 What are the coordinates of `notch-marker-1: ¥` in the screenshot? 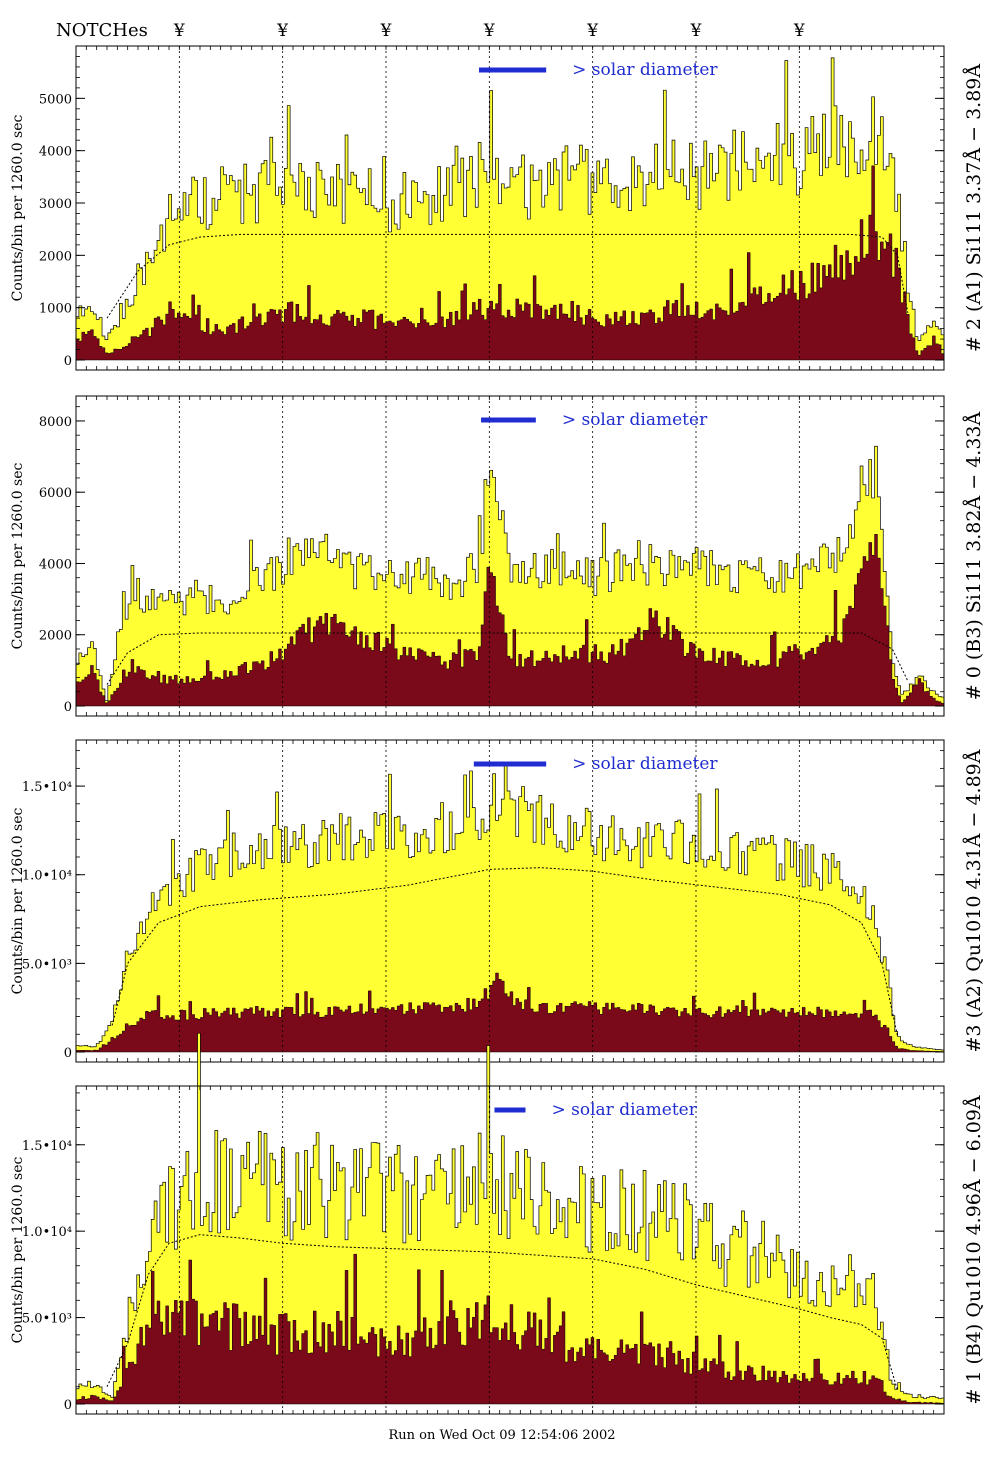 It's located at (179, 31).